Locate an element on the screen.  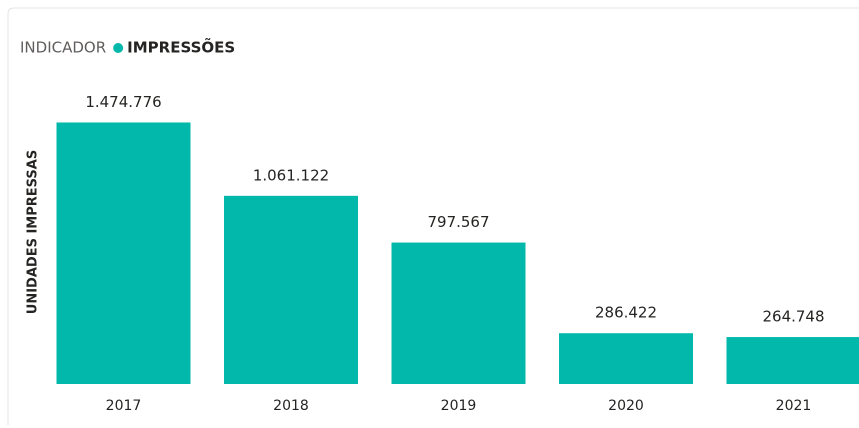
data-label: 1.061.122 is located at coordinates (291, 175).